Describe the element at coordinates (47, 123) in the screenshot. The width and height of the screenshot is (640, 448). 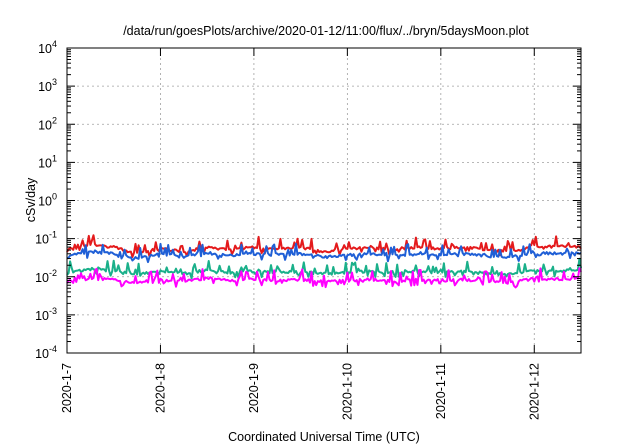
I see `y-tick-label: 10²` at that location.